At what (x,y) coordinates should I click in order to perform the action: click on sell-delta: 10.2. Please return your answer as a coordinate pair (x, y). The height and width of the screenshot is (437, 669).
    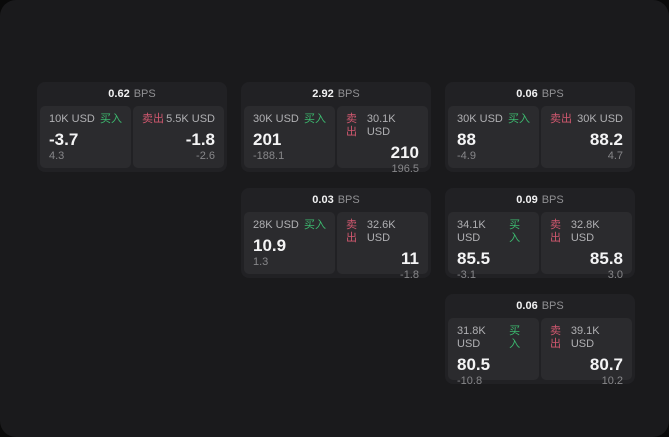
    Looking at the image, I should click on (612, 381).